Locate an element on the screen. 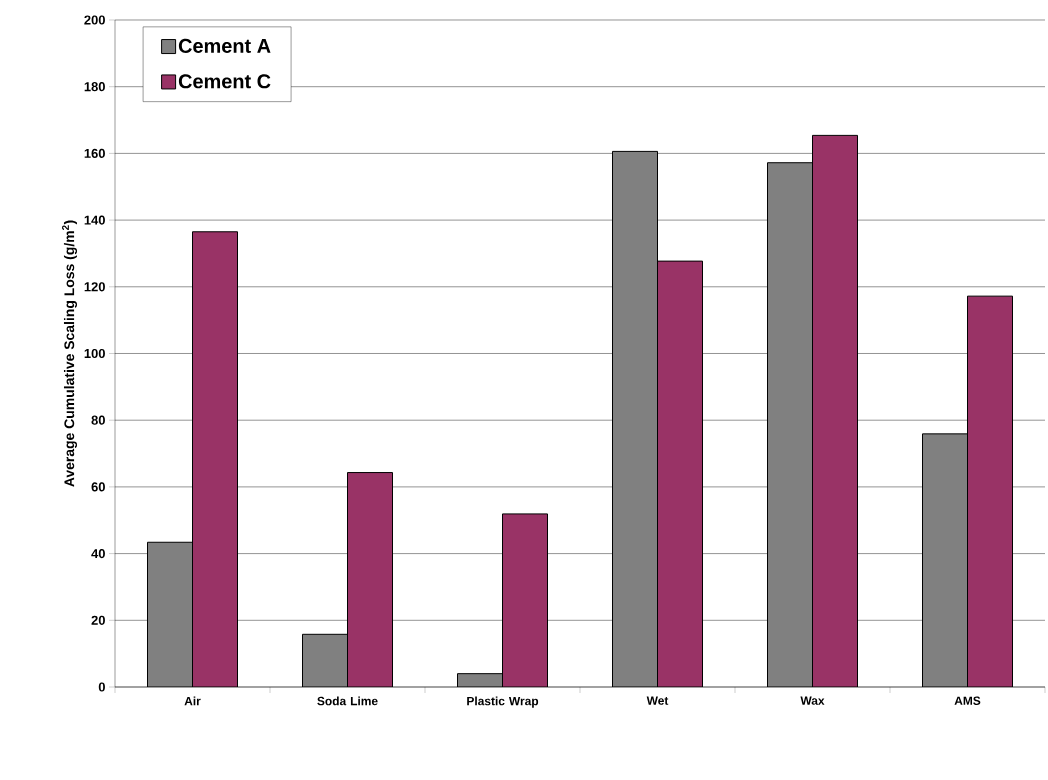  legend-label: Cement C is located at coordinates (224, 81).